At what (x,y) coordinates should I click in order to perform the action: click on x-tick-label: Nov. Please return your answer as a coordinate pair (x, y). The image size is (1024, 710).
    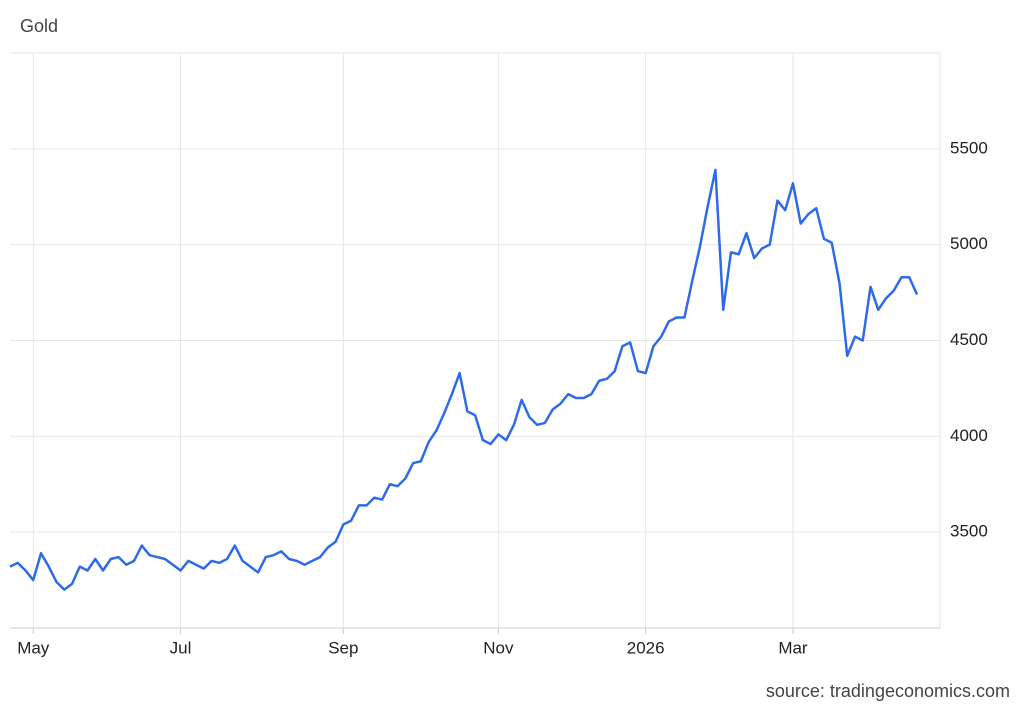
    Looking at the image, I should click on (498, 647).